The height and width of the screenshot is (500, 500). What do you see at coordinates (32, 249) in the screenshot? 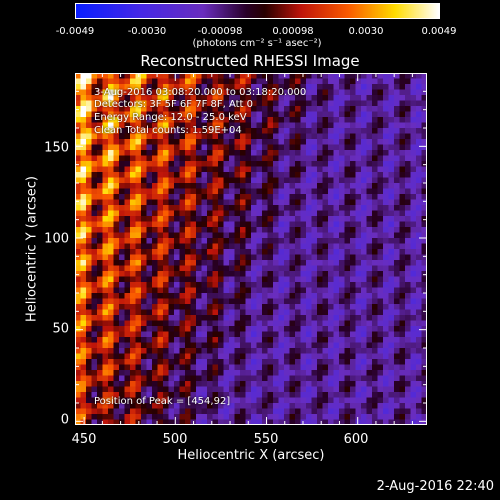
I see `y-axis-label: Heliocentric Y (arcsec)` at bounding box center [32, 249].